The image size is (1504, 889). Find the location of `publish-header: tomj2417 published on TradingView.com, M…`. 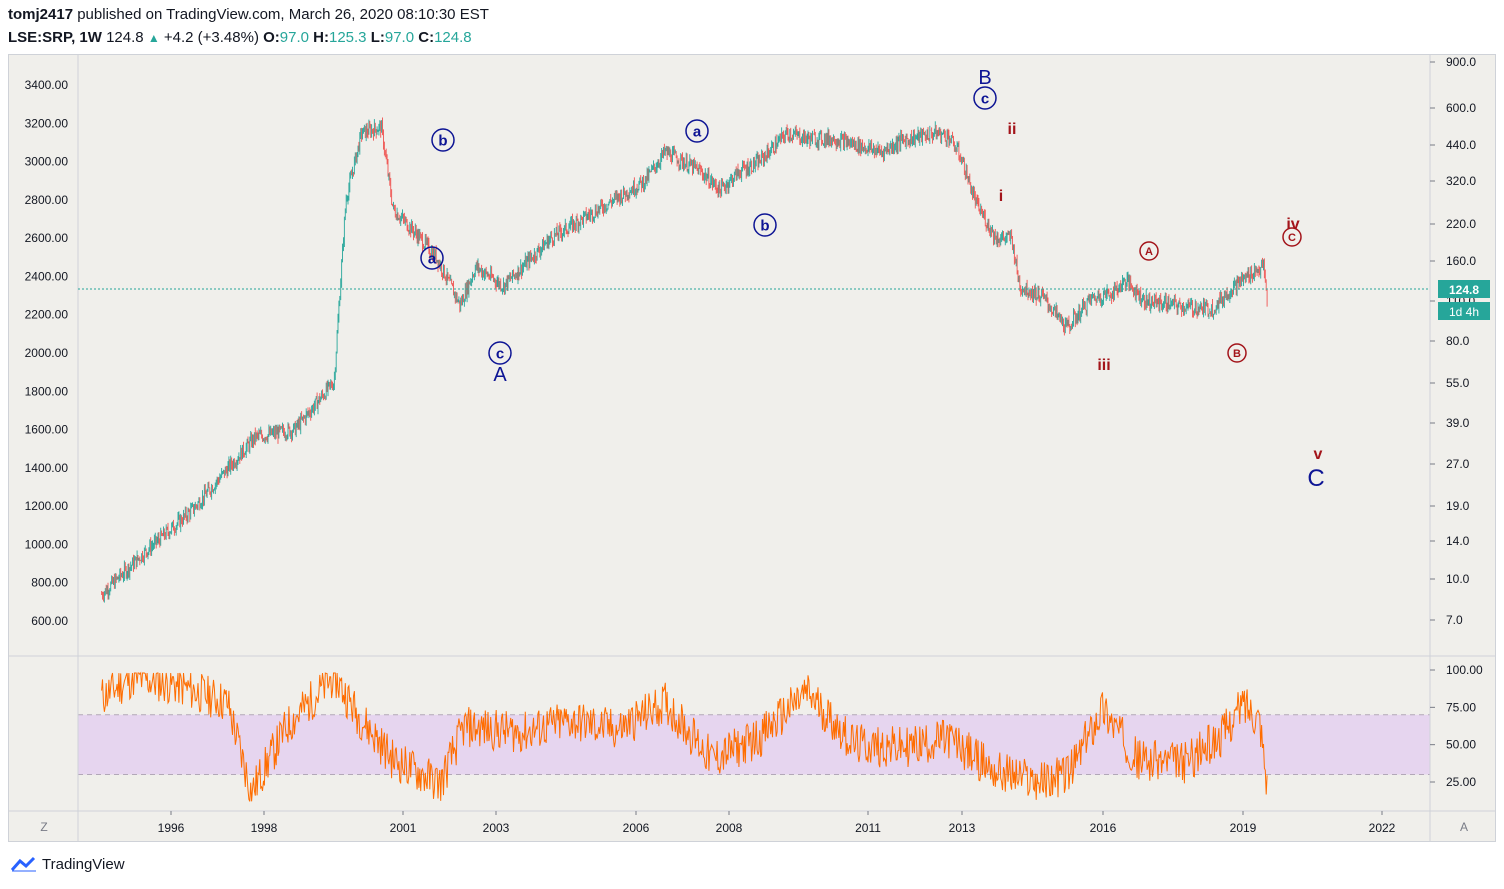

publish-header: tomj2417 published on TradingView.com, M… is located at coordinates (248, 14).